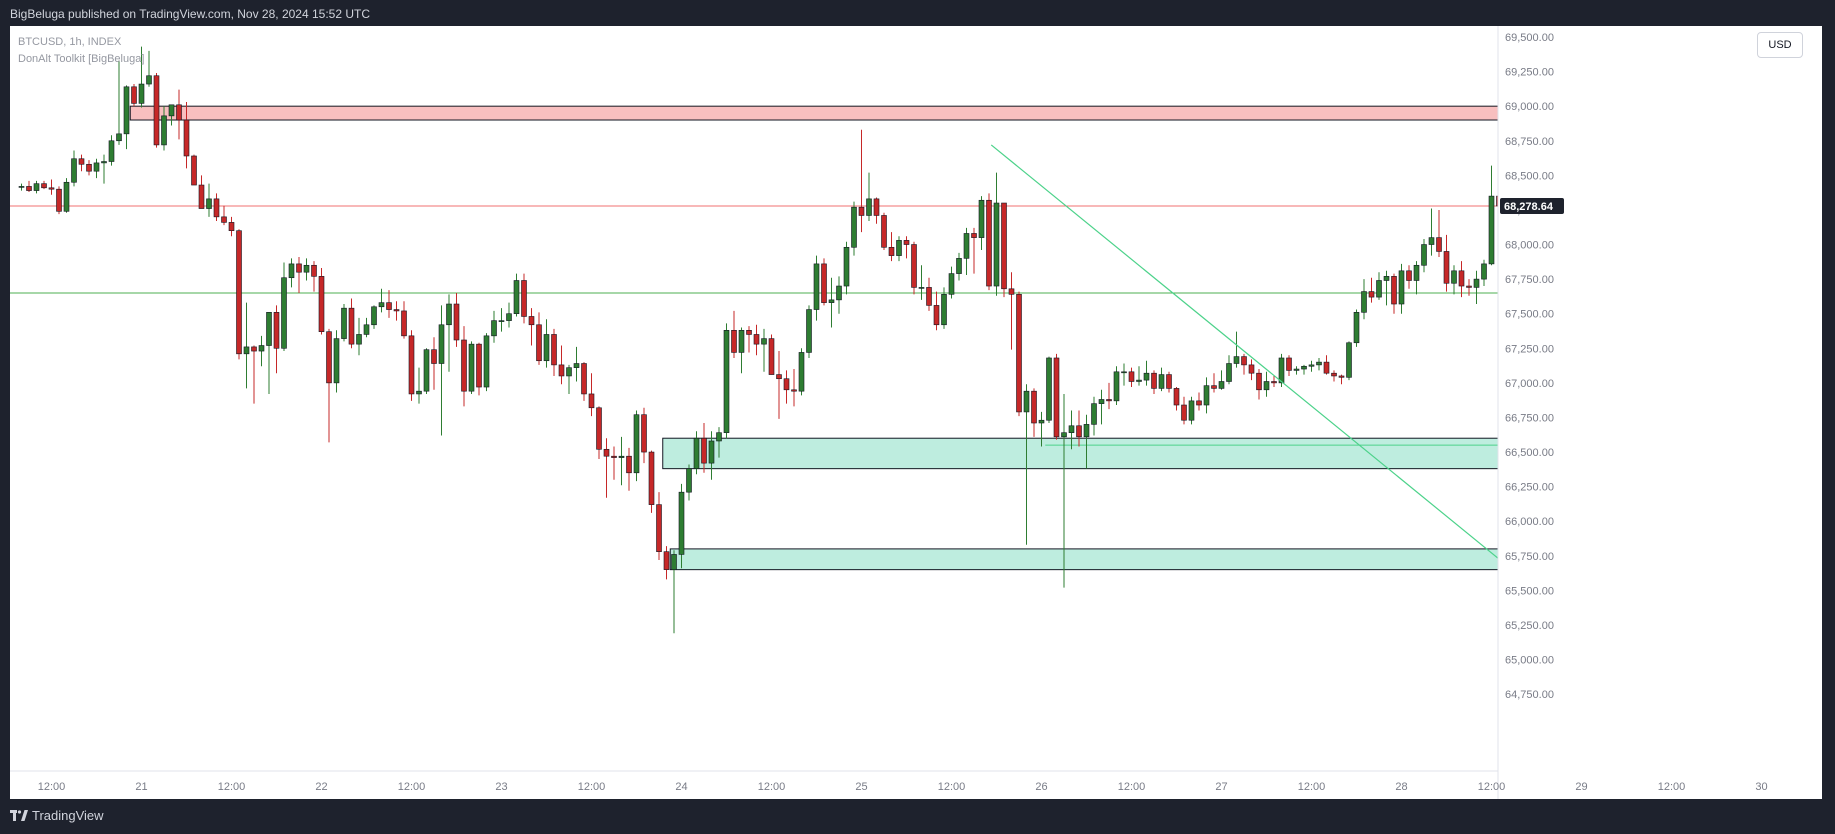  Describe the element at coordinates (861, 787) in the screenshot. I see `x-tick-label: 25` at that location.